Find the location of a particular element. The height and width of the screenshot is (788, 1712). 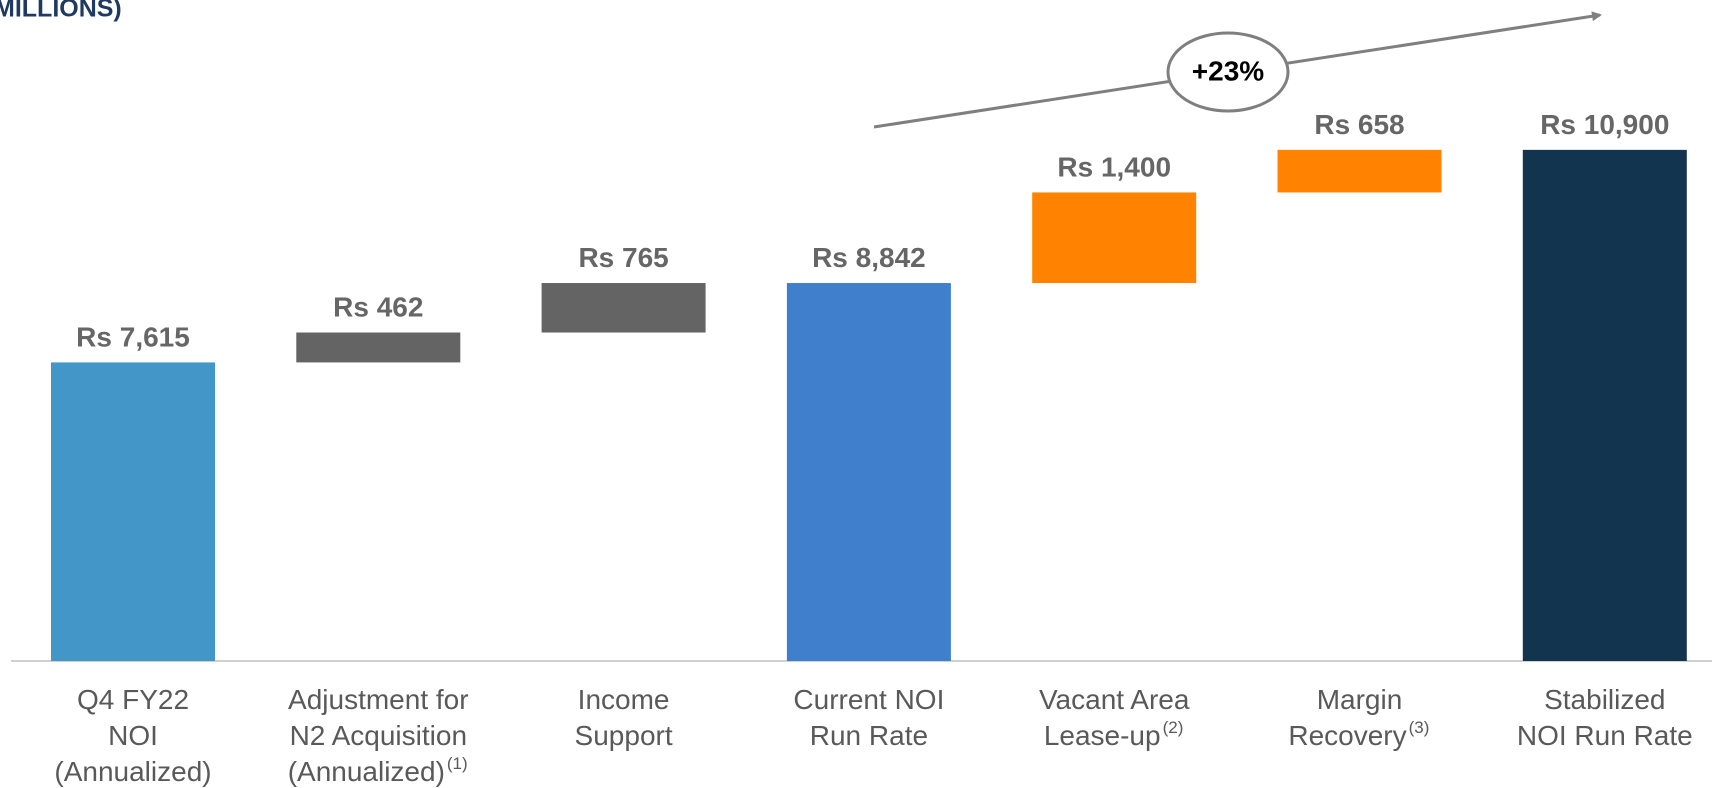

x-tick-label: Lease-up is located at coordinates (1102, 735).